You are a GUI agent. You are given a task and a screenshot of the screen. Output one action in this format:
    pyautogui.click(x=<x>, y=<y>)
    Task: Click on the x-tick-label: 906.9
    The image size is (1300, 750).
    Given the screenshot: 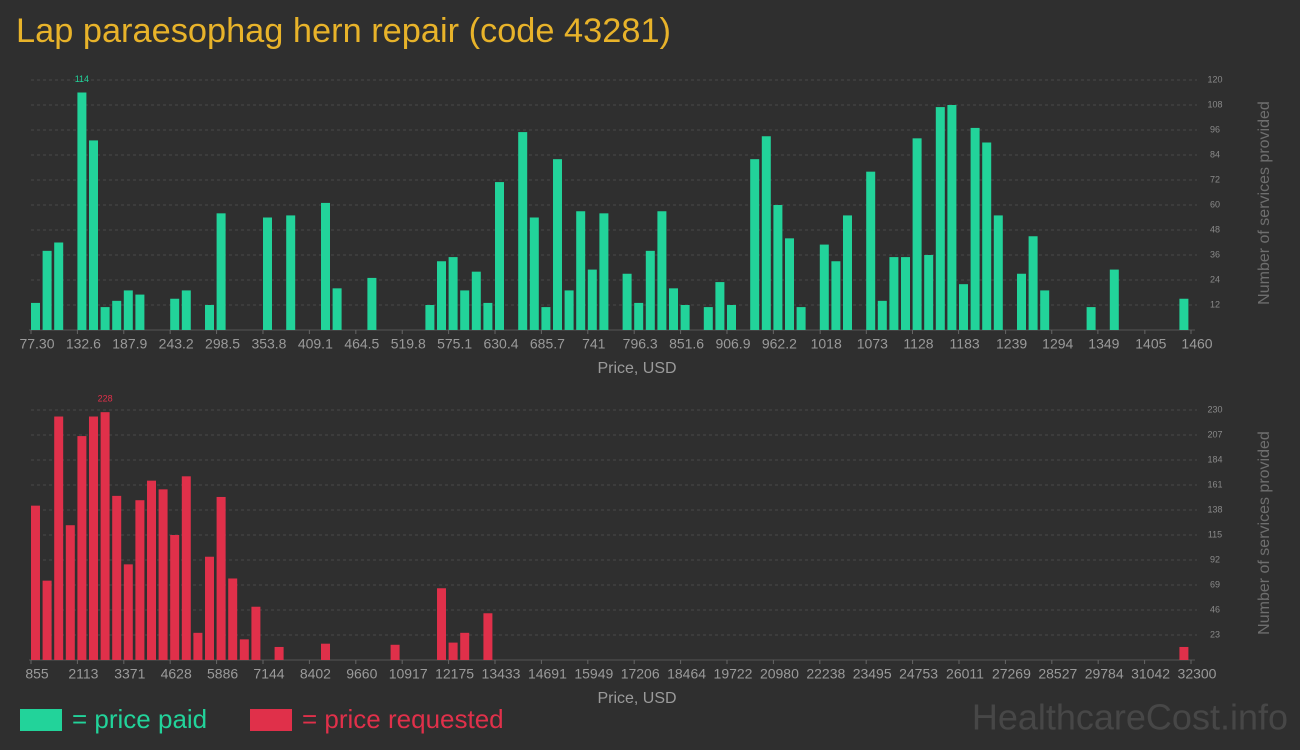 What is the action you would take?
    pyautogui.click(x=732, y=344)
    